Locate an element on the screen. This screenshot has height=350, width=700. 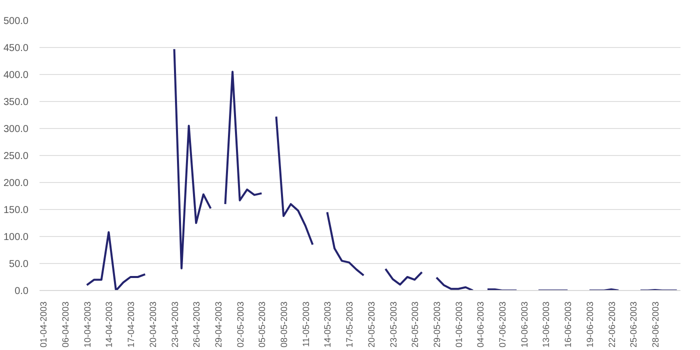
x-tick-label: 08-05-2003 is located at coordinates (284, 324).